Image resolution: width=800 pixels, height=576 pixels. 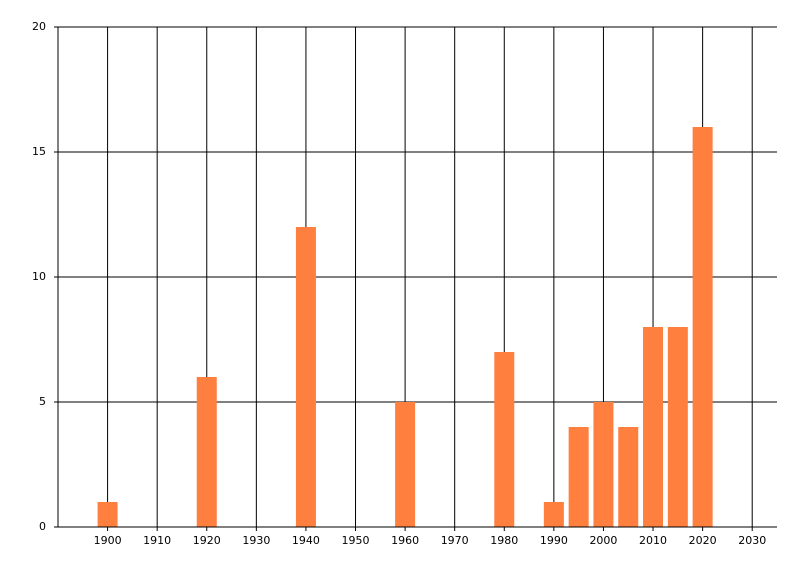 What do you see at coordinates (157, 540) in the screenshot?
I see `x-tick-label: 1910` at bounding box center [157, 540].